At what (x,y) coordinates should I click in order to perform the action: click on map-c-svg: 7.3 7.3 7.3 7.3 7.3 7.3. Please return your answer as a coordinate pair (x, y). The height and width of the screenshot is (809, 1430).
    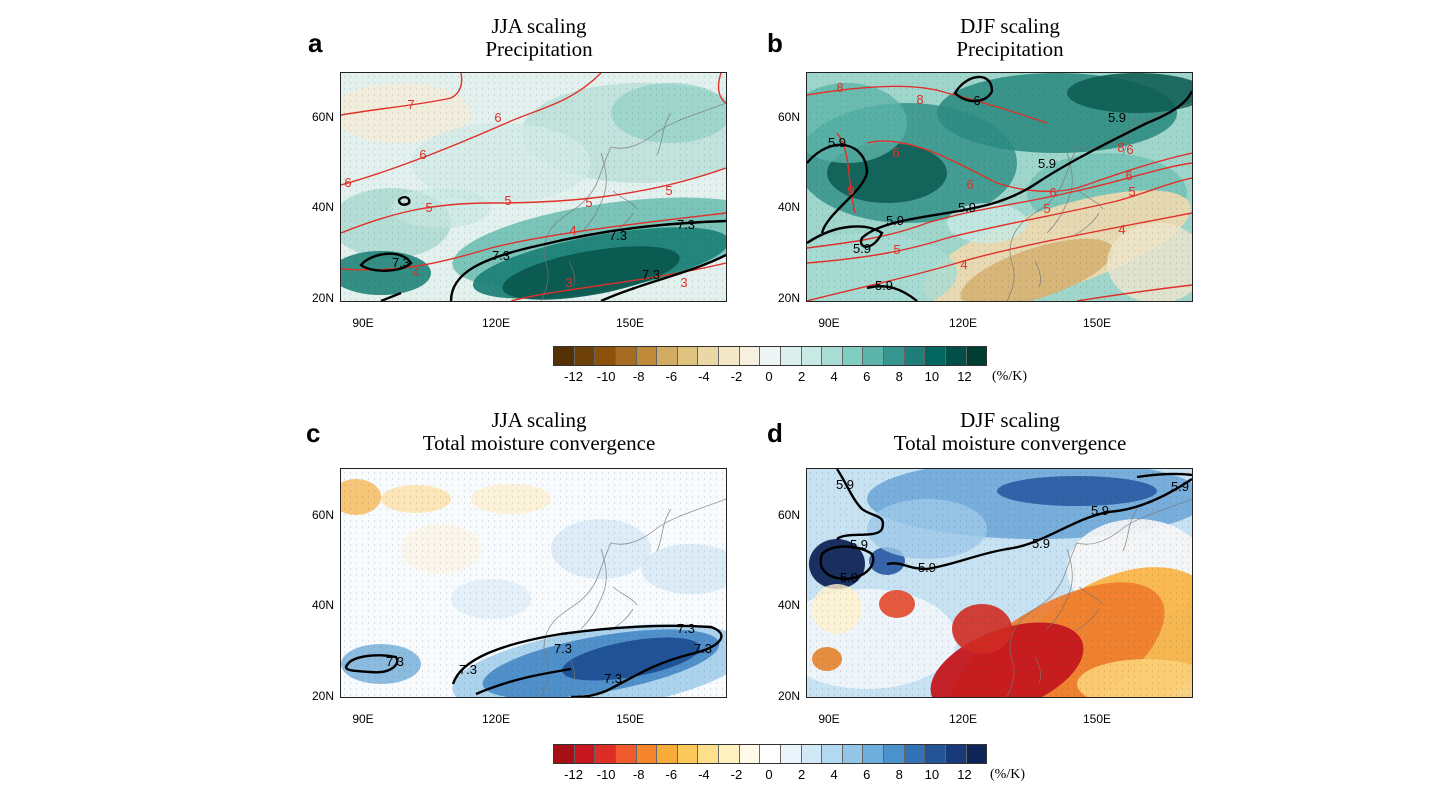
    Looking at the image, I should click on (533, 583).